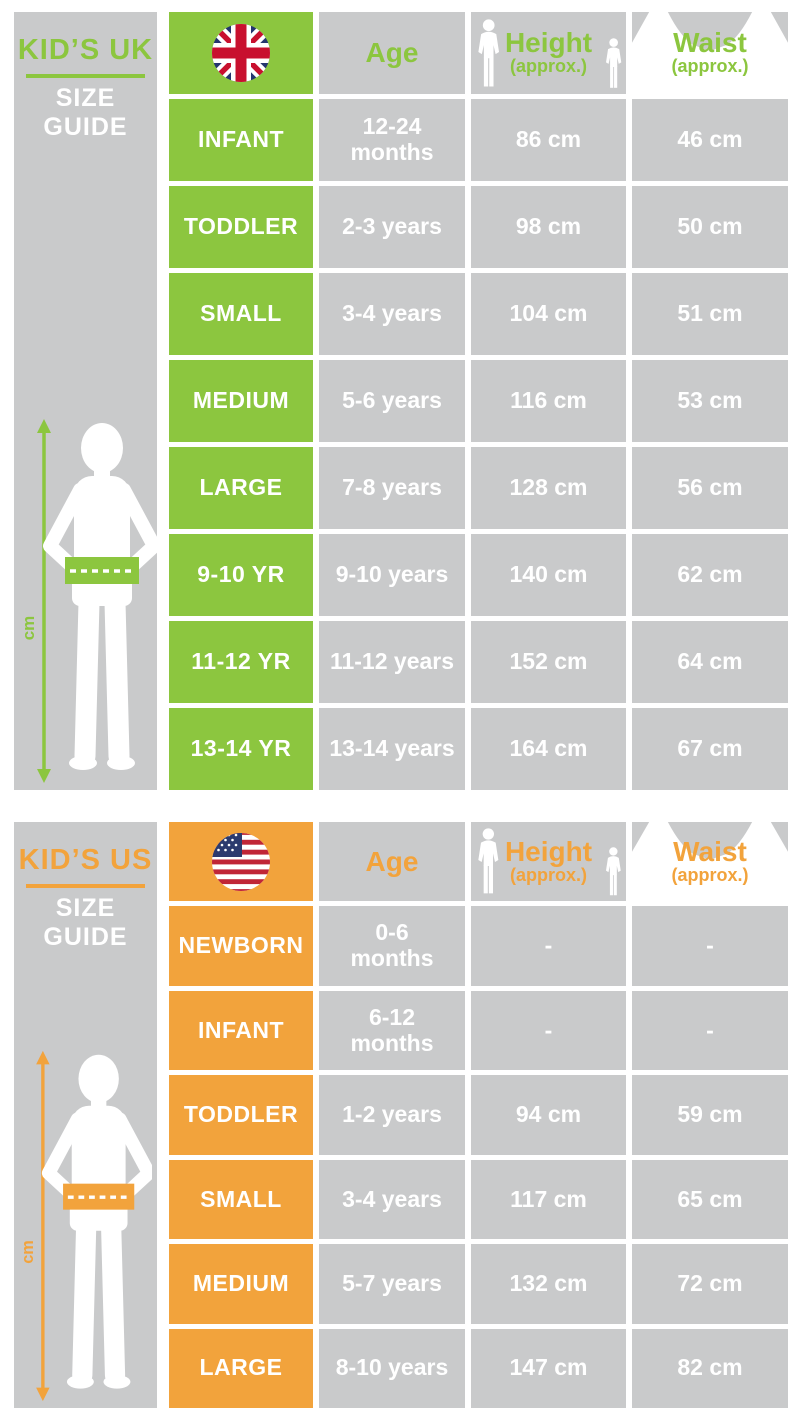 Image resolution: width=800 pixels, height=1416 pixels. What do you see at coordinates (392, 227) in the screenshot?
I see `age-cell: 2-3 years` at bounding box center [392, 227].